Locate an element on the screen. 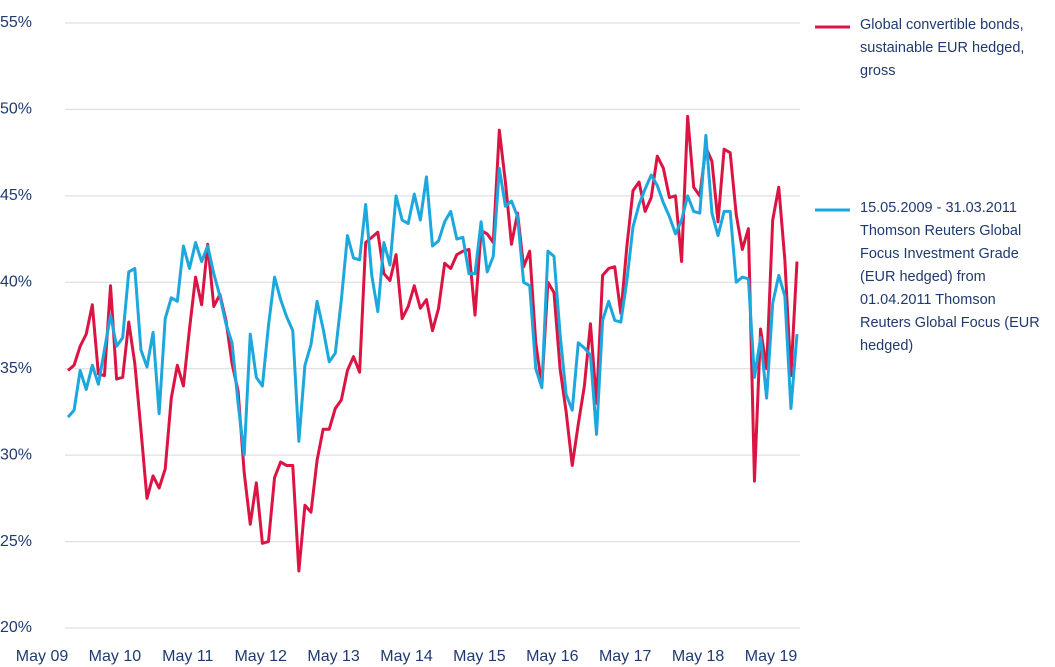  y-tick-label: 20% is located at coordinates (16, 627).